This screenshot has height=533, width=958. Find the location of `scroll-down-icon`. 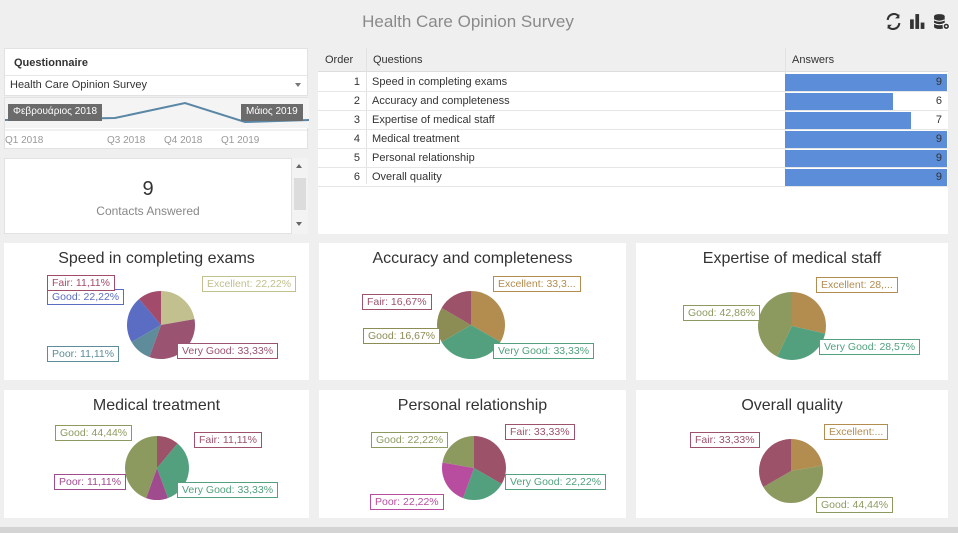

scroll-down-icon is located at coordinates (299, 224).